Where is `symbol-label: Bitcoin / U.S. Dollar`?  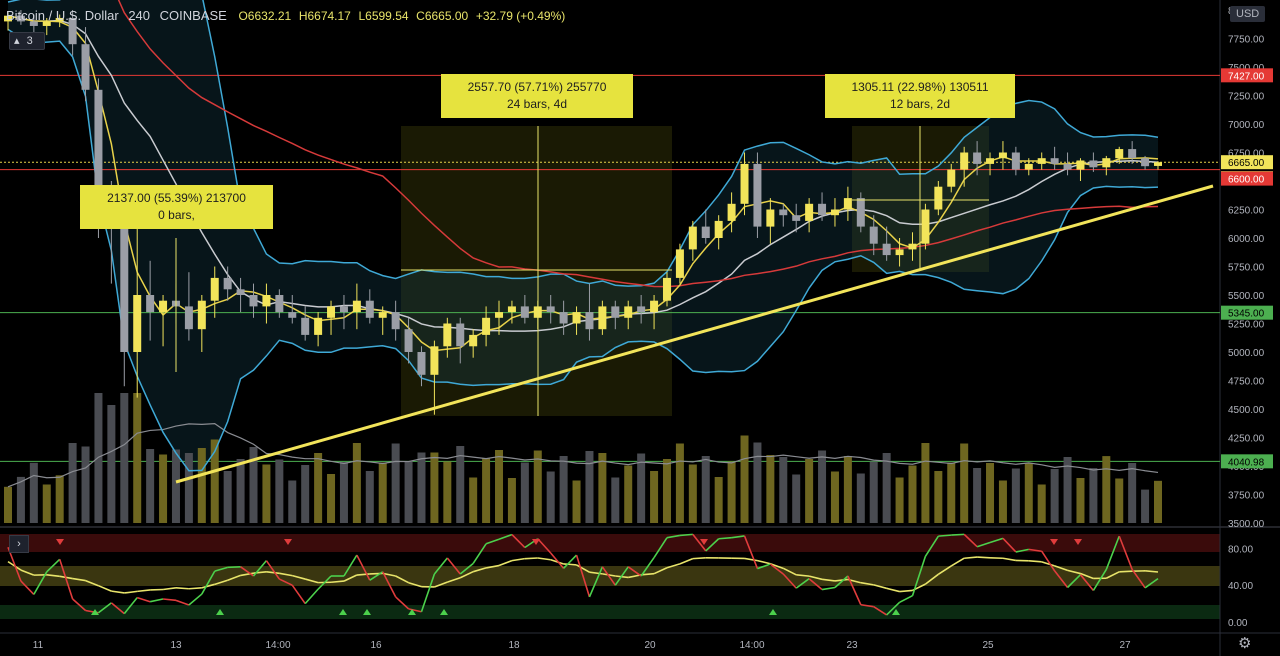
symbol-label: Bitcoin / U.S. Dollar is located at coordinates (62, 15).